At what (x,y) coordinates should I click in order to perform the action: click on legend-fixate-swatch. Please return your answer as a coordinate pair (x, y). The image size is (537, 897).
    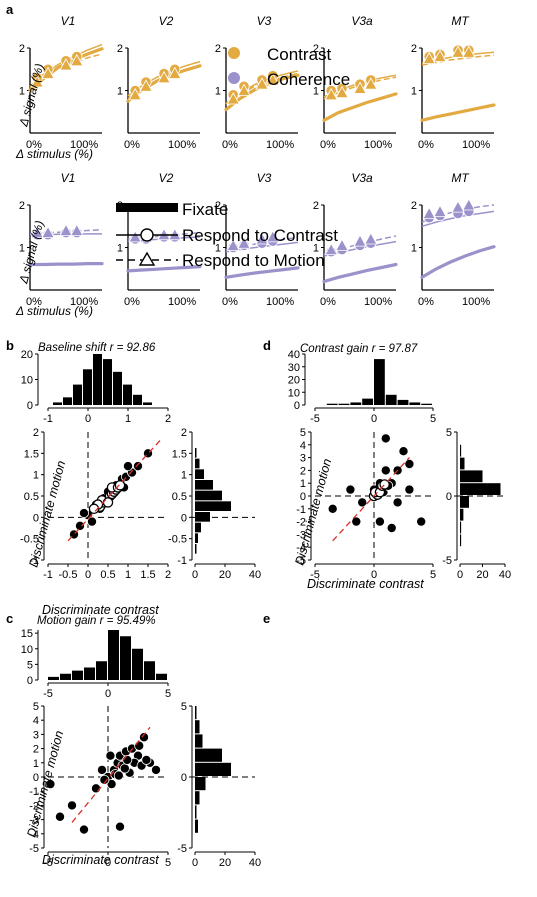
    Looking at the image, I should click on (147, 207).